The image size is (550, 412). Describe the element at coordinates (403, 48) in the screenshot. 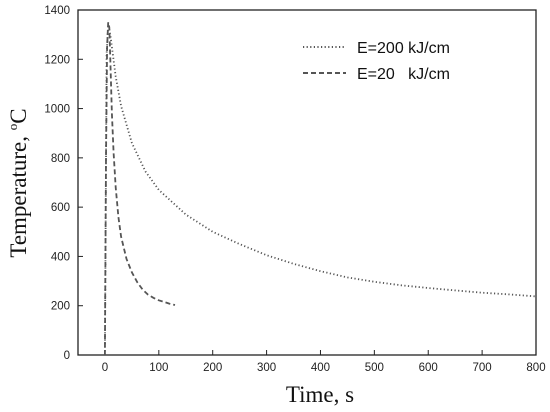

I see `legend-label-e200: E=200 kJ/cm` at that location.